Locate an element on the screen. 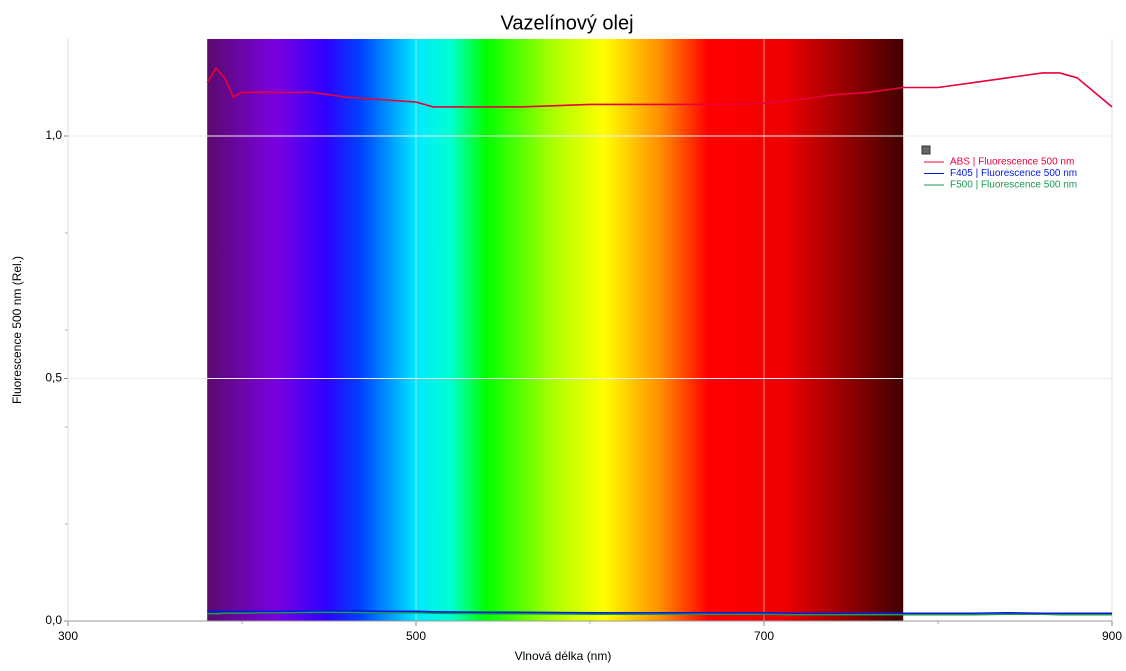 This screenshot has height=671, width=1126. legend-label: F500 | Fluorescence 500 nm is located at coordinates (1013, 185).